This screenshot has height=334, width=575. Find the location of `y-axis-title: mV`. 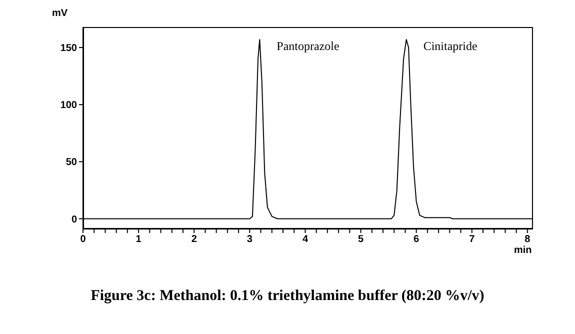

y-axis-title: mV is located at coordinates (60, 13).